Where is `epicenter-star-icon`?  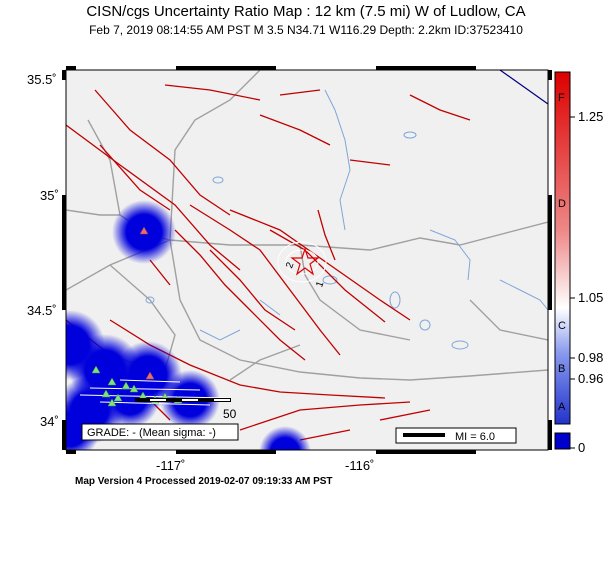 epicenter-star-icon is located at coordinates (305, 261).